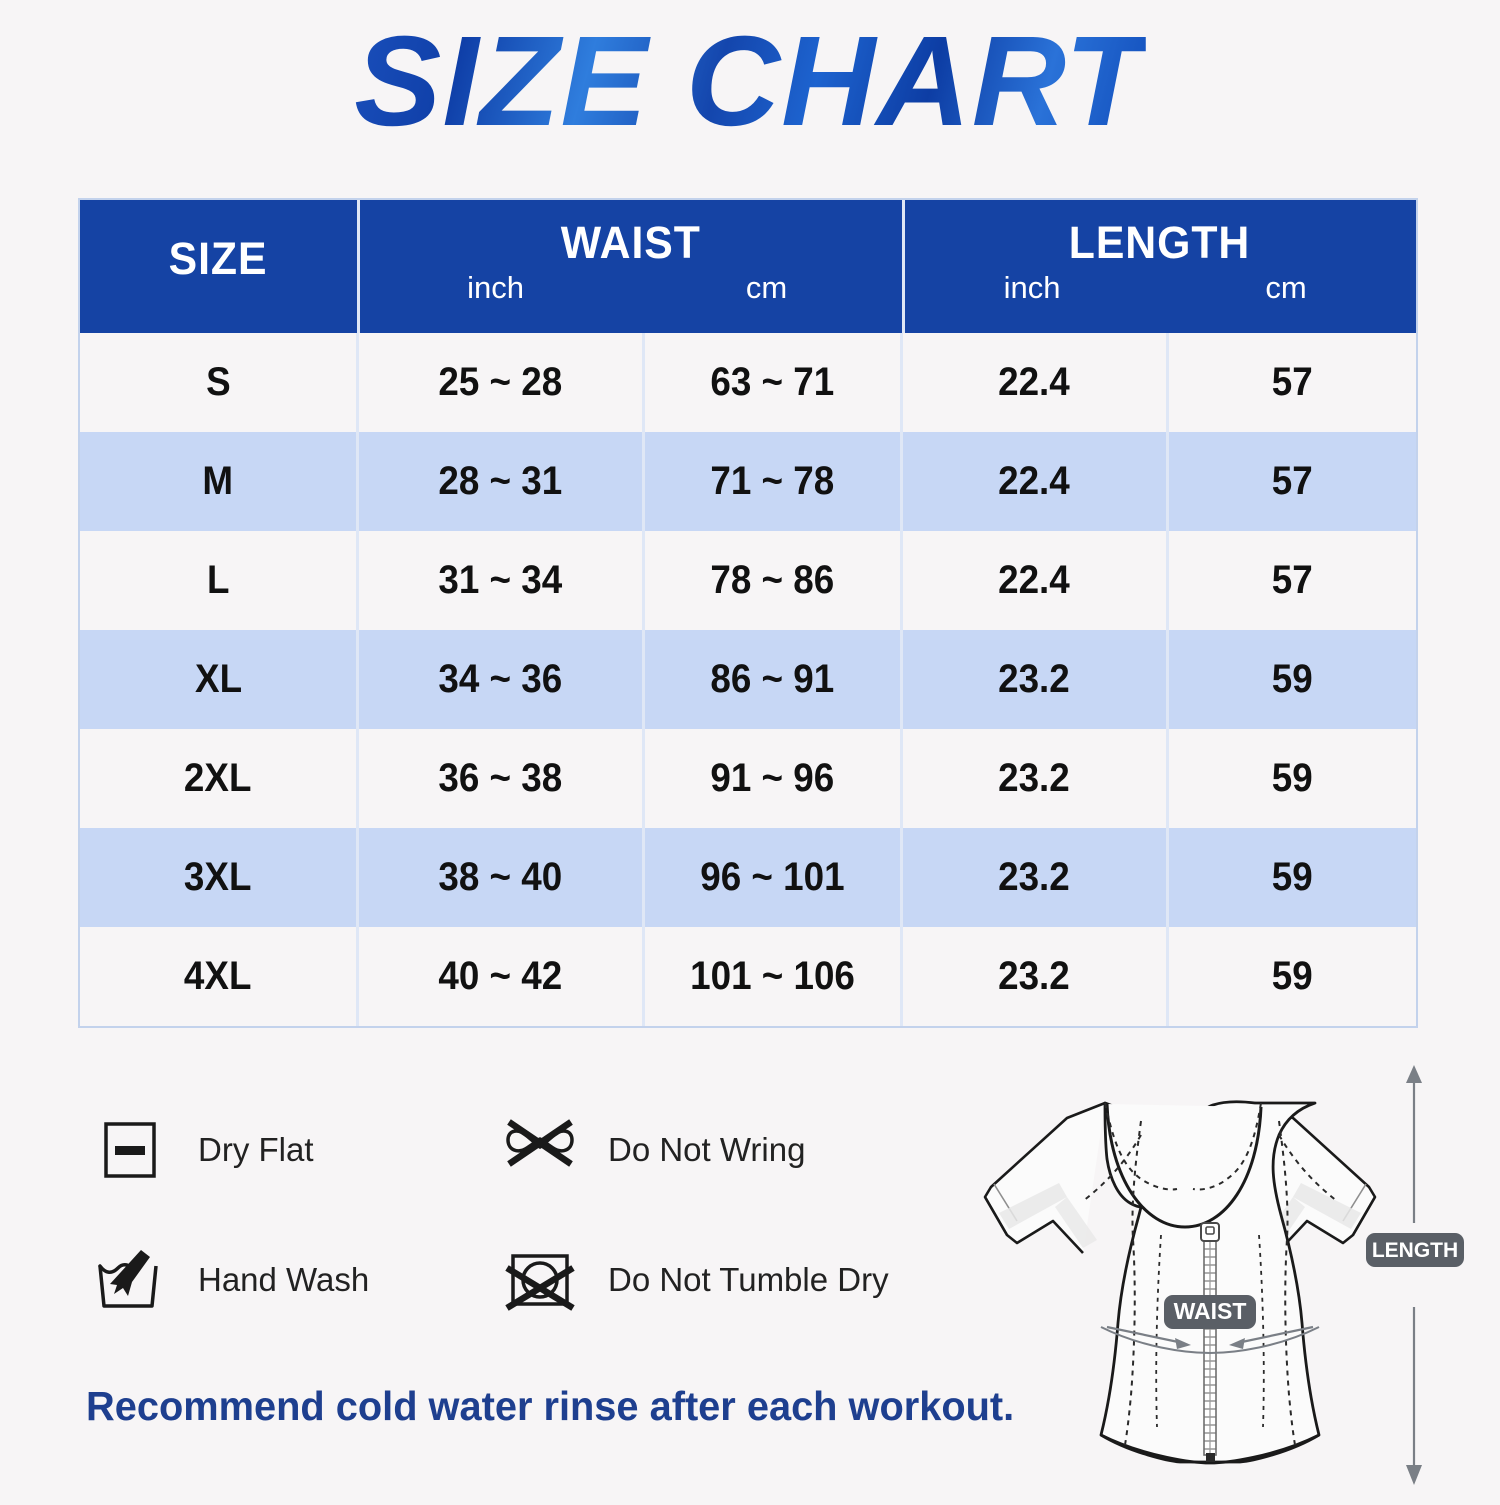 Image resolution: width=1500 pixels, height=1505 pixels. I want to click on do-not-wring-icon, so click(540, 1150).